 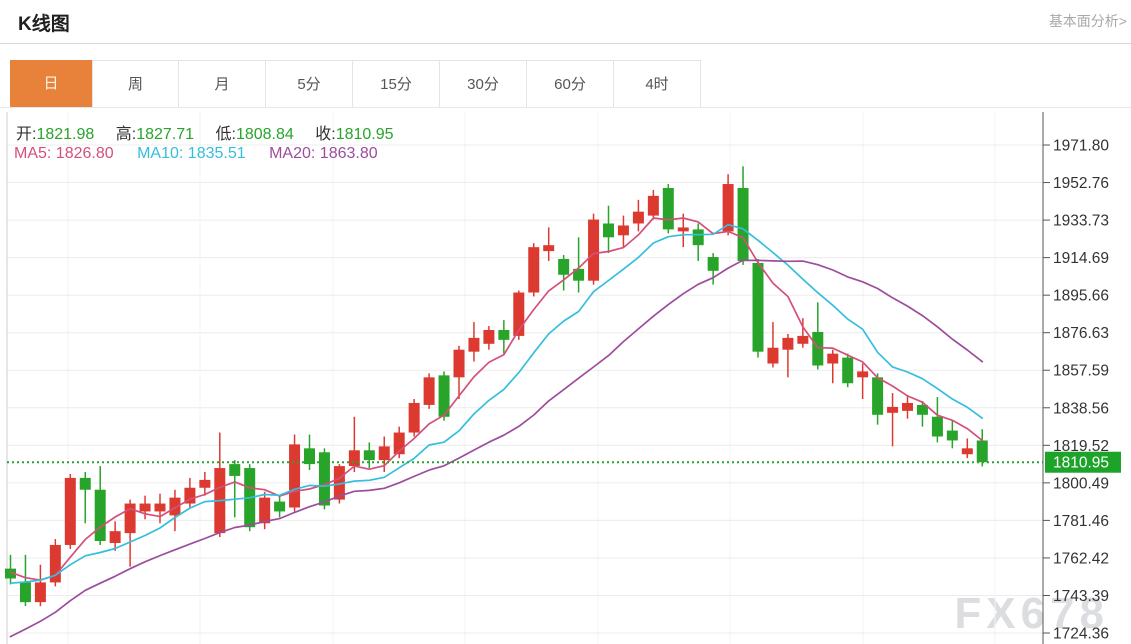 I want to click on ma20-legend: MA20: 1863.80, so click(x=323, y=153).